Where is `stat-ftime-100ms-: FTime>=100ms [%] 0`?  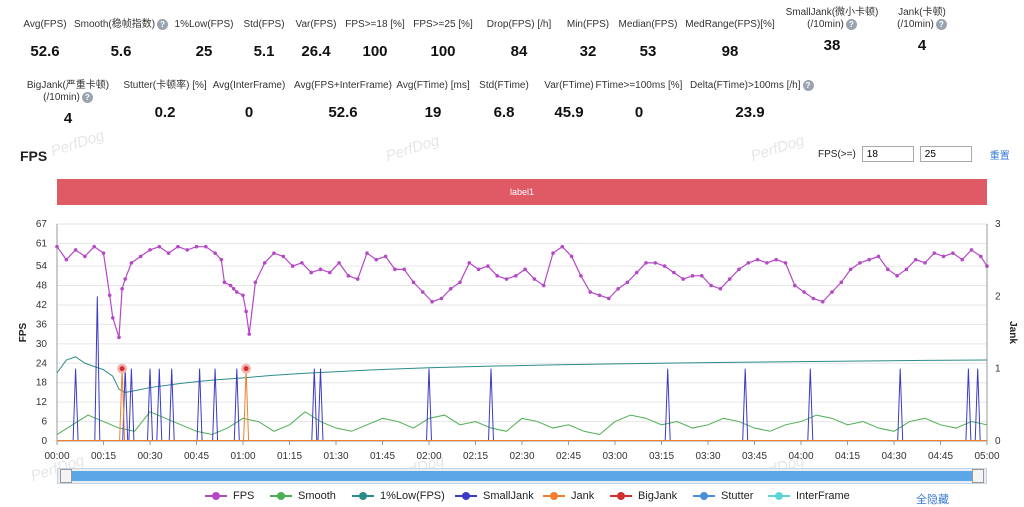 stat-ftime-100ms-: FTime>=100ms [%] 0 is located at coordinates (639, 100).